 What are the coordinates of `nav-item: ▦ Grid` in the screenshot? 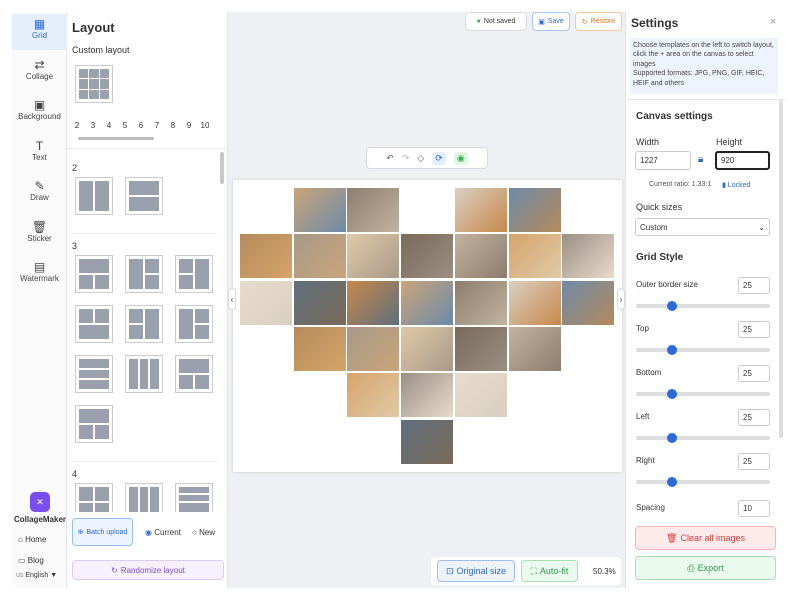 It's located at (39, 32).